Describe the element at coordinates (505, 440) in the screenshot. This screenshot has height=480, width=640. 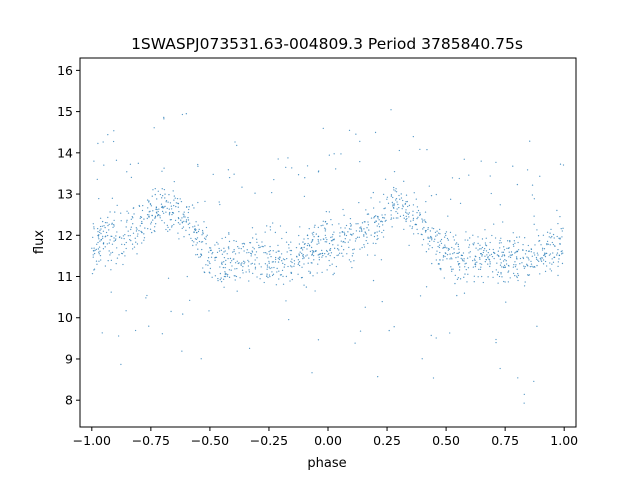
I see `x-tick-label: 0.75` at that location.